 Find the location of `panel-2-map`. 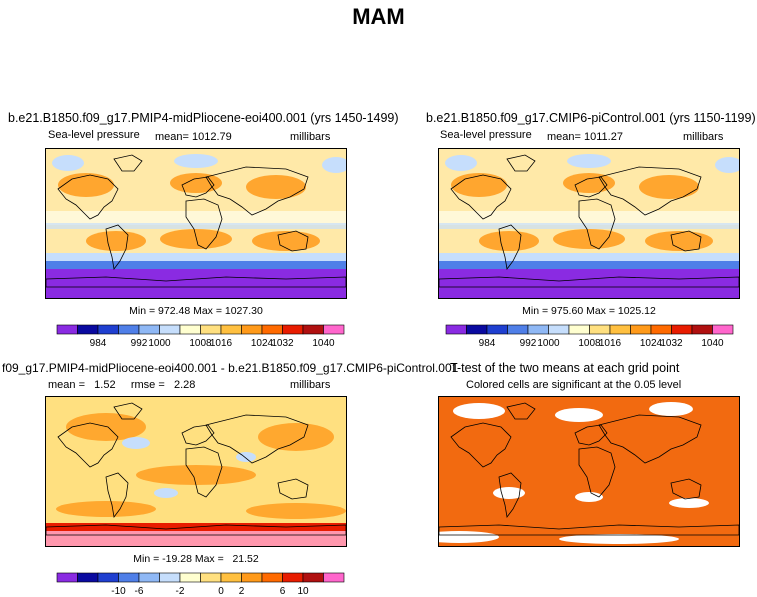

panel-2-map is located at coordinates (589, 223).